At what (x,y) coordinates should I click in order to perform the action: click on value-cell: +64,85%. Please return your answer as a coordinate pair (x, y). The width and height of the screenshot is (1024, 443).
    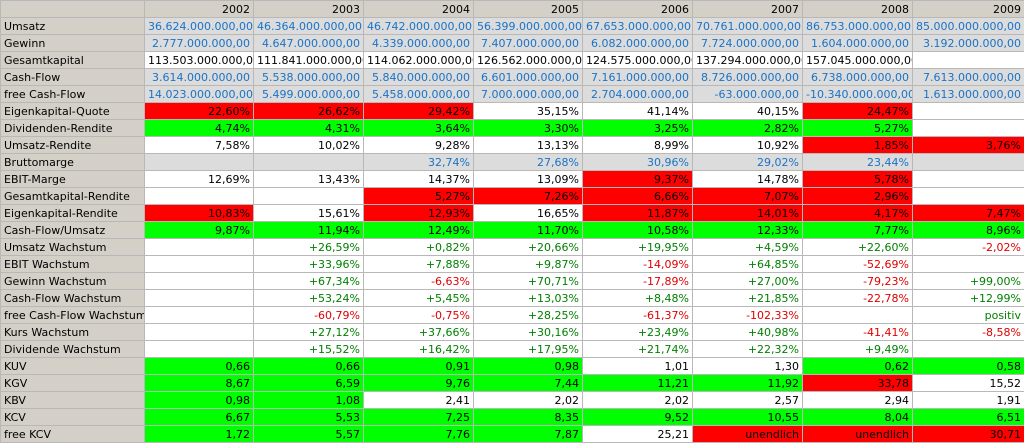
    Looking at the image, I should click on (748, 264).